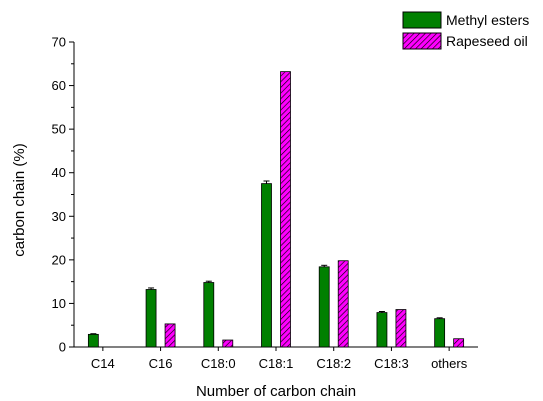  I want to click on legend-label-rapeseed-oil: Rapeseed oil, so click(487, 41).